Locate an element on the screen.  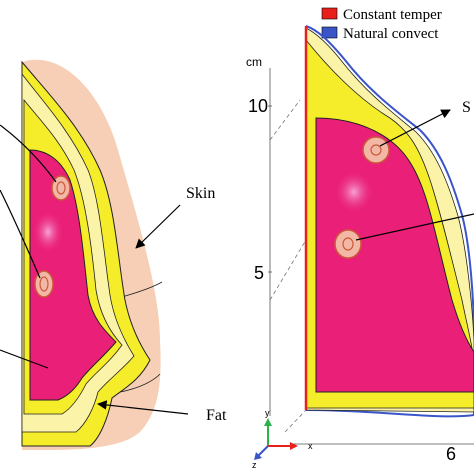
triad-y-label: y is located at coordinates (267, 413).